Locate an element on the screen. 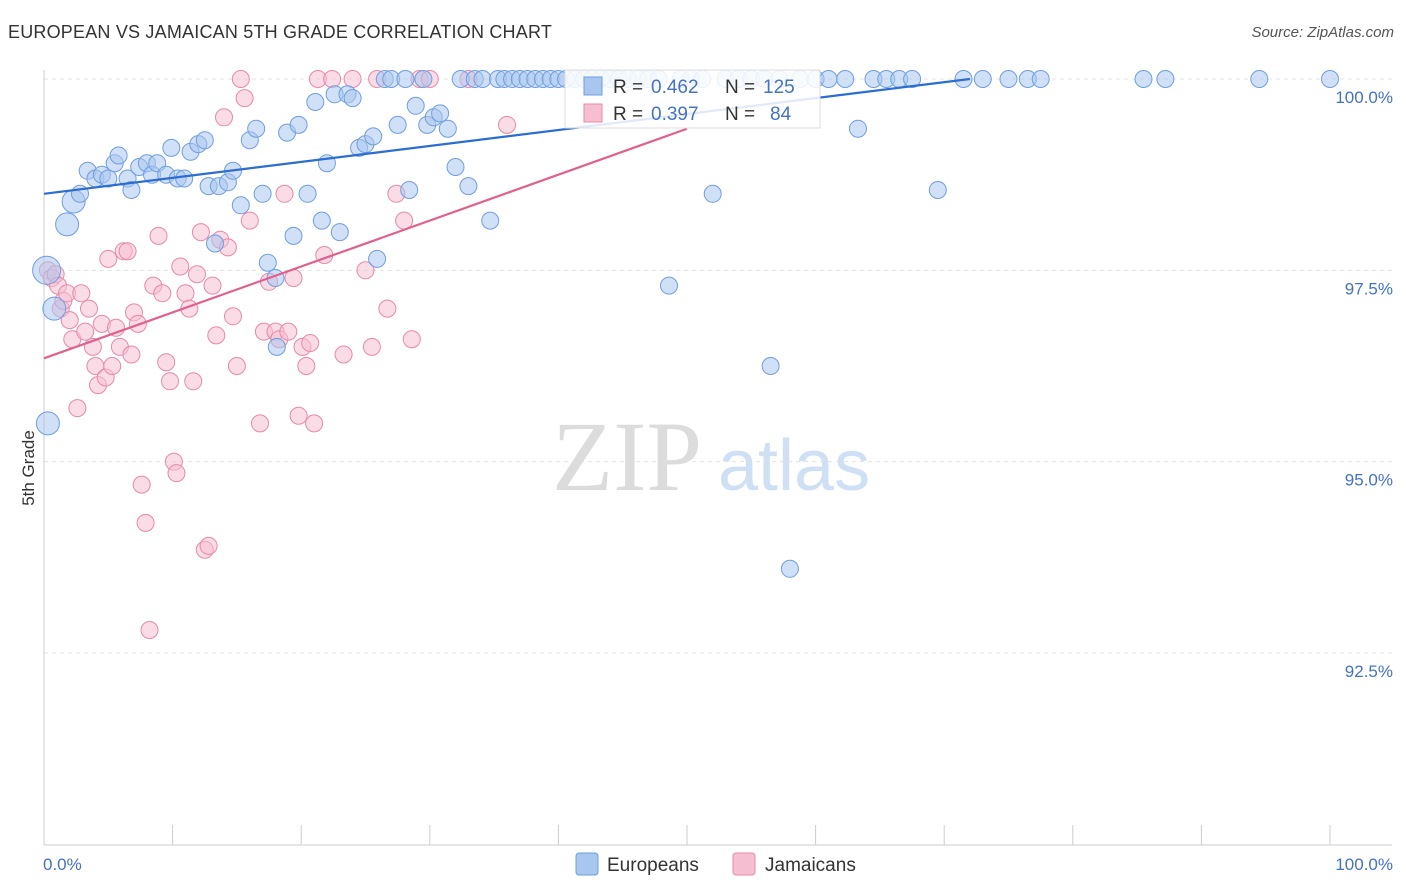 The width and height of the screenshot is (1406, 892). stats-legend: R = 0.462 N = 125 R = 0.397 N = 84 is located at coordinates (692, 99).